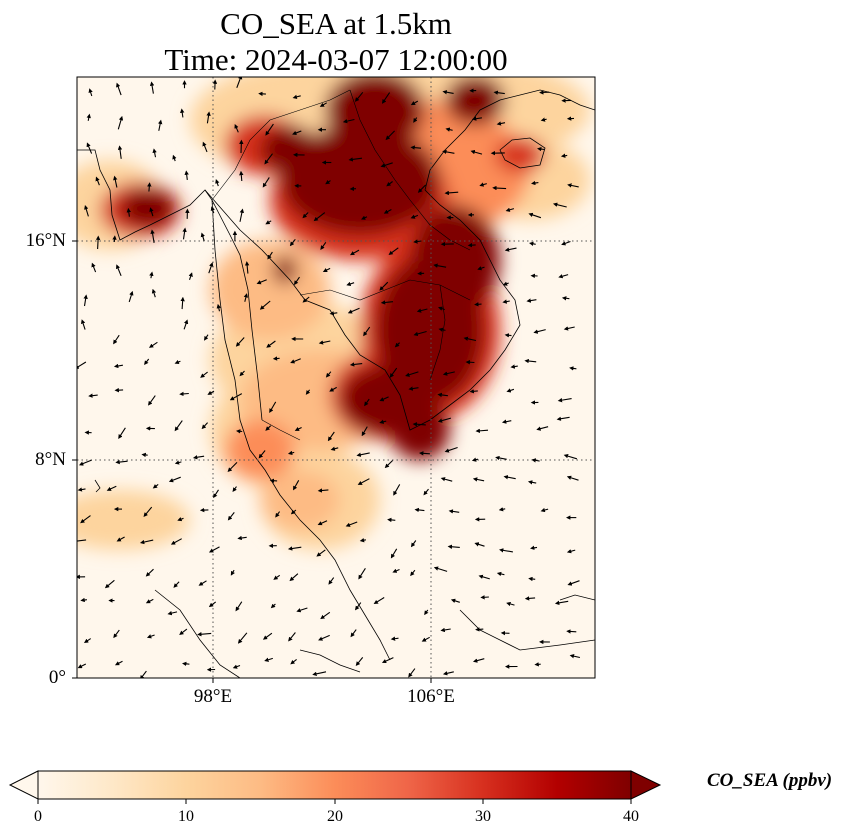 This screenshot has width=854, height=836. Describe the element at coordinates (431, 696) in the screenshot. I see `lon-tick-label: 106°E` at that location.